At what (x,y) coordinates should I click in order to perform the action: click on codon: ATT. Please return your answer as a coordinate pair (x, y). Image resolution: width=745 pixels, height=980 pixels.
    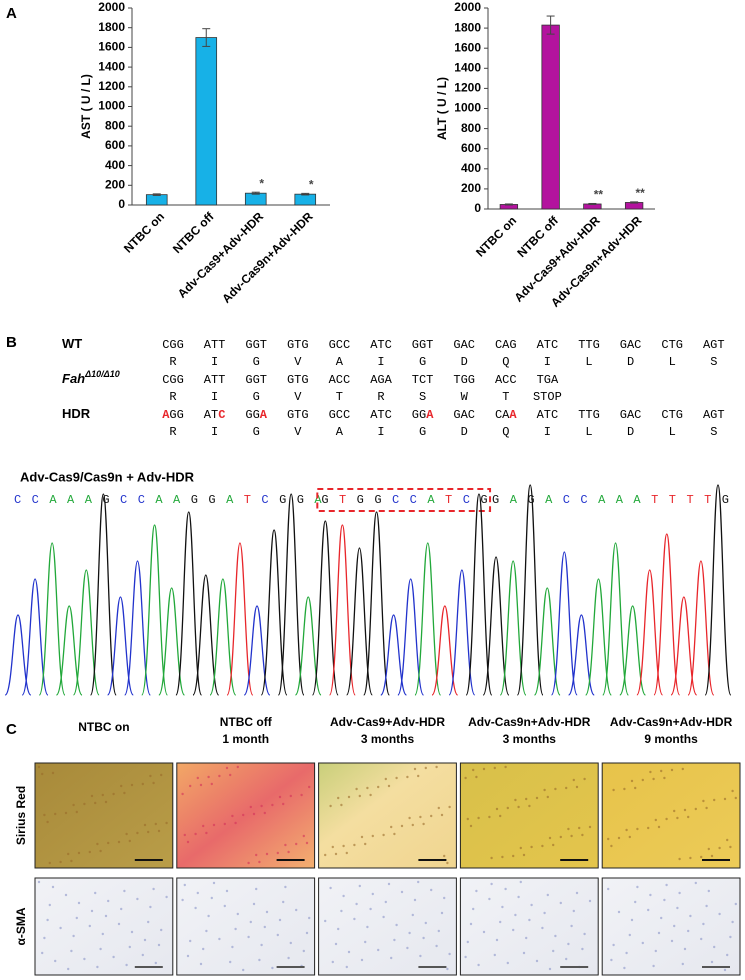
    Looking at the image, I should click on (215, 345).